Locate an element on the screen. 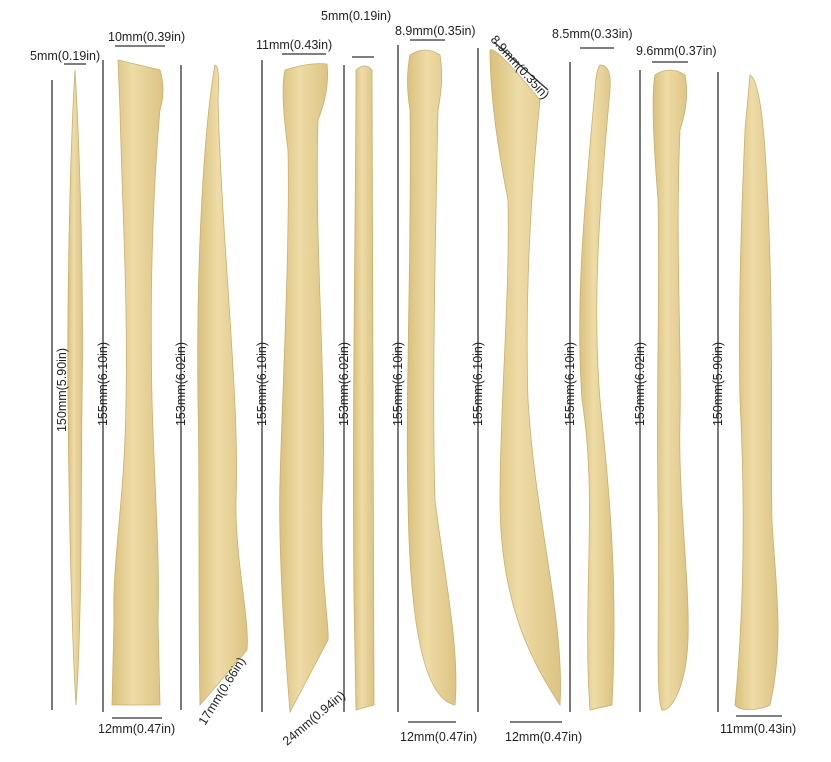  tool-9-top-width: 9.6mm(0.37in) is located at coordinates (676, 51).